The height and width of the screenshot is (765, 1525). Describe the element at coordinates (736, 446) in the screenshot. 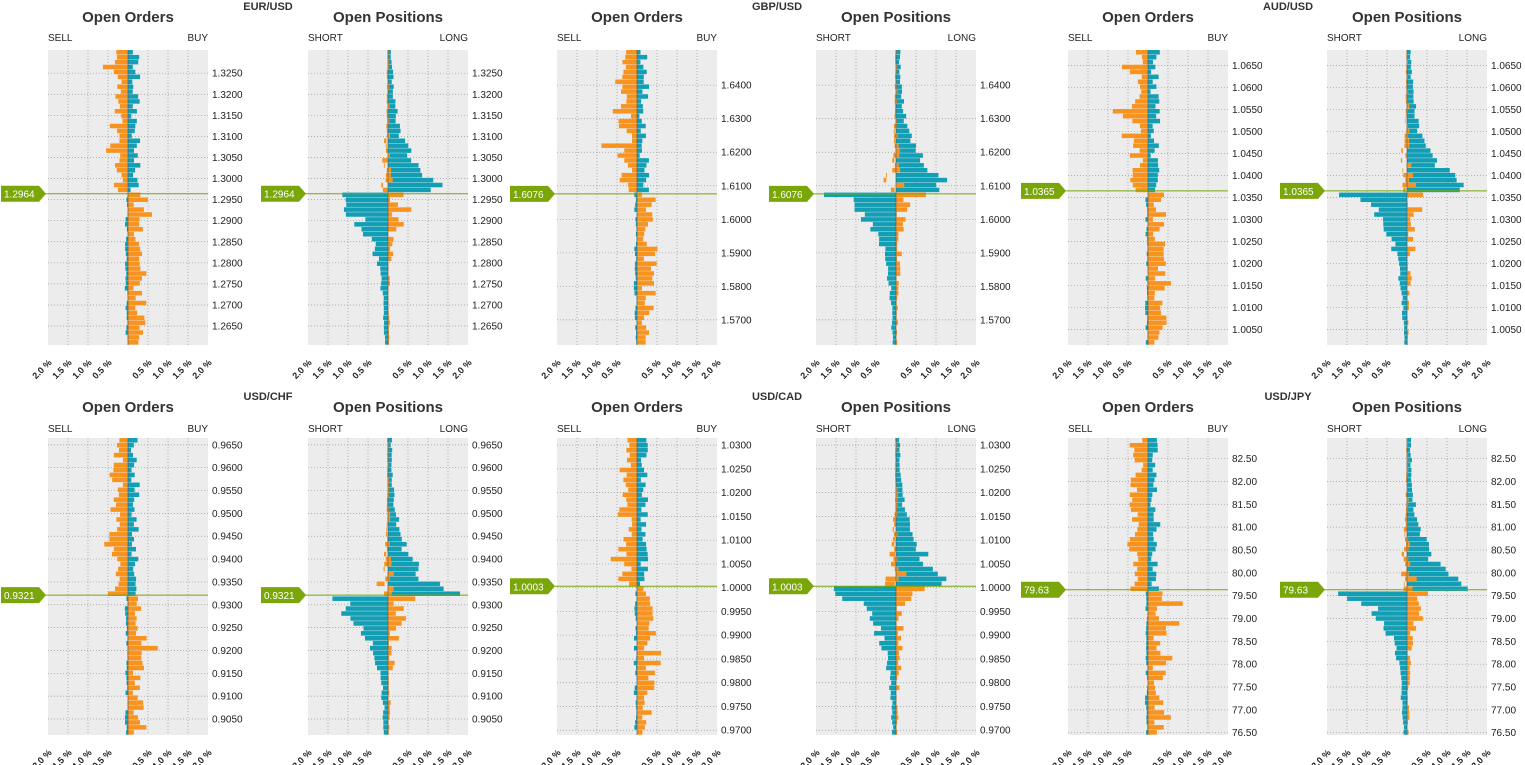

I see `y-tick-label: 1.0300` at that location.